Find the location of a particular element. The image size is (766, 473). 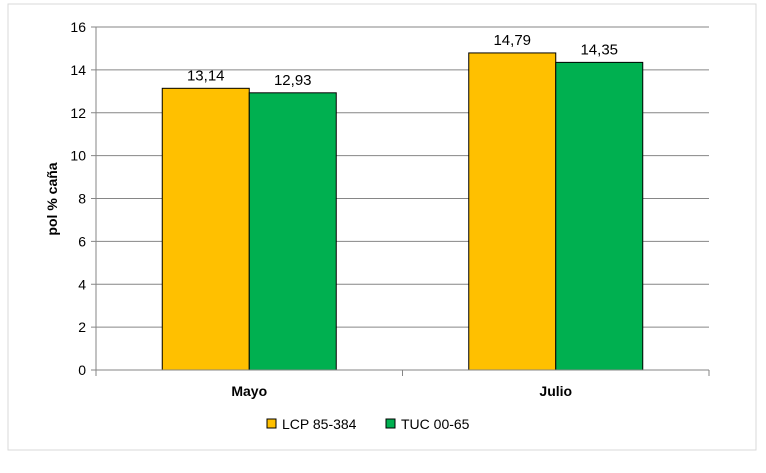

data-label: 12,93 is located at coordinates (293, 80).